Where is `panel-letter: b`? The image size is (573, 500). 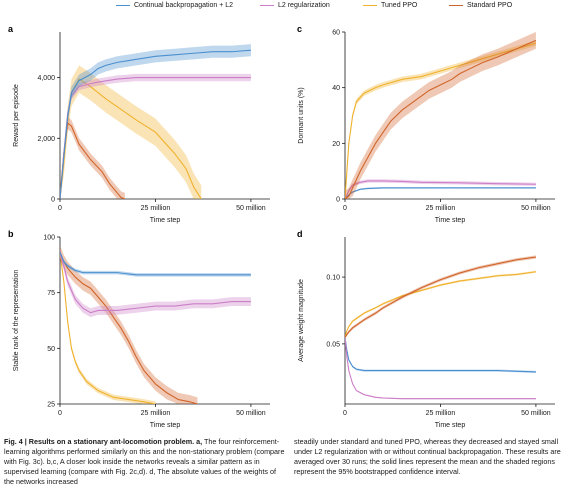 panel-letter: b is located at coordinates (11, 234).